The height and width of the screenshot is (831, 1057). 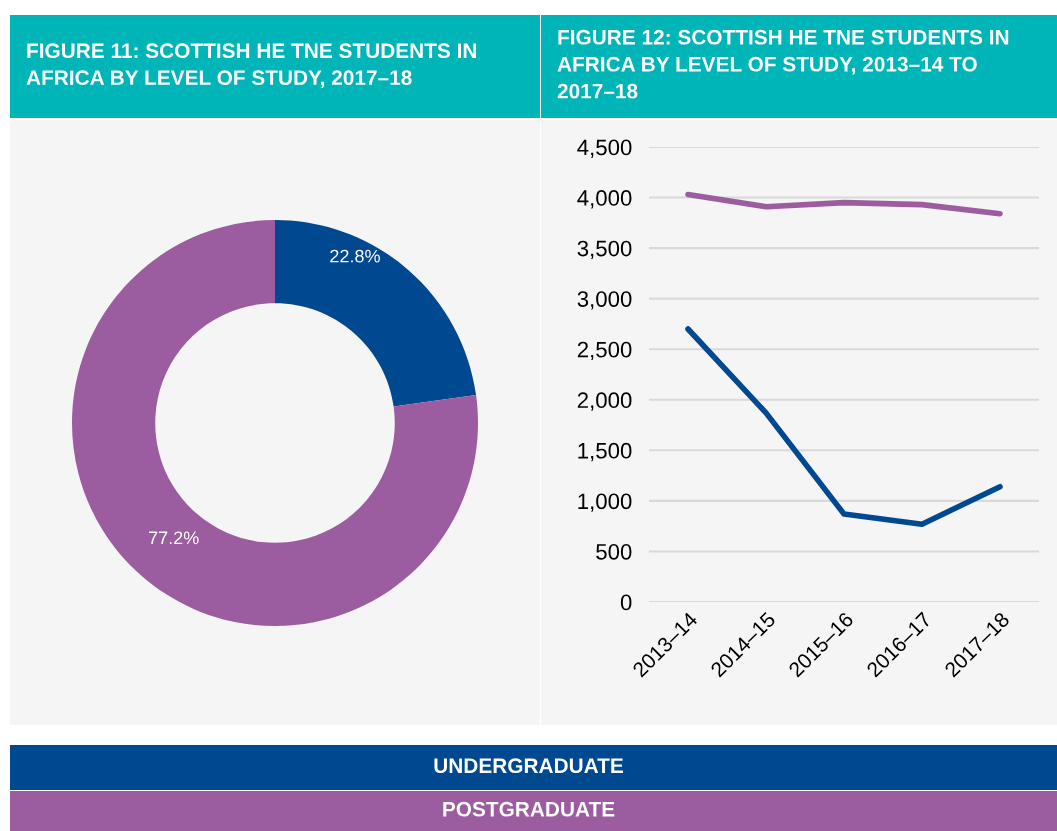 What do you see at coordinates (605, 452) in the screenshot?
I see `y-tick-label: 1,500` at bounding box center [605, 452].